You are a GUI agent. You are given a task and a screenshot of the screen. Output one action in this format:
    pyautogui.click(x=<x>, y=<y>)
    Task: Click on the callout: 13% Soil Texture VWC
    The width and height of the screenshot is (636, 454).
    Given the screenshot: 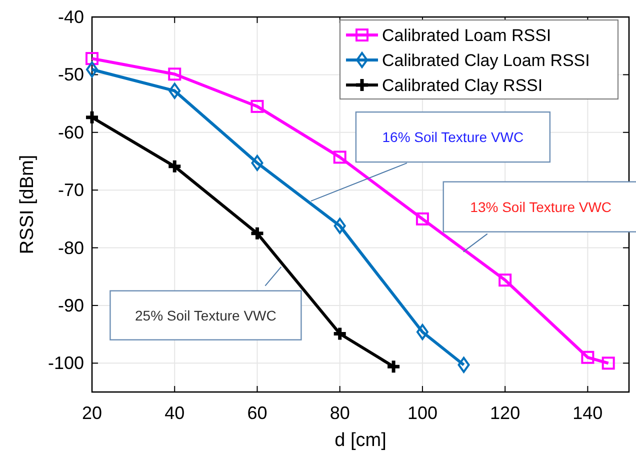 What is the action you would take?
    pyautogui.click(x=539, y=216)
    